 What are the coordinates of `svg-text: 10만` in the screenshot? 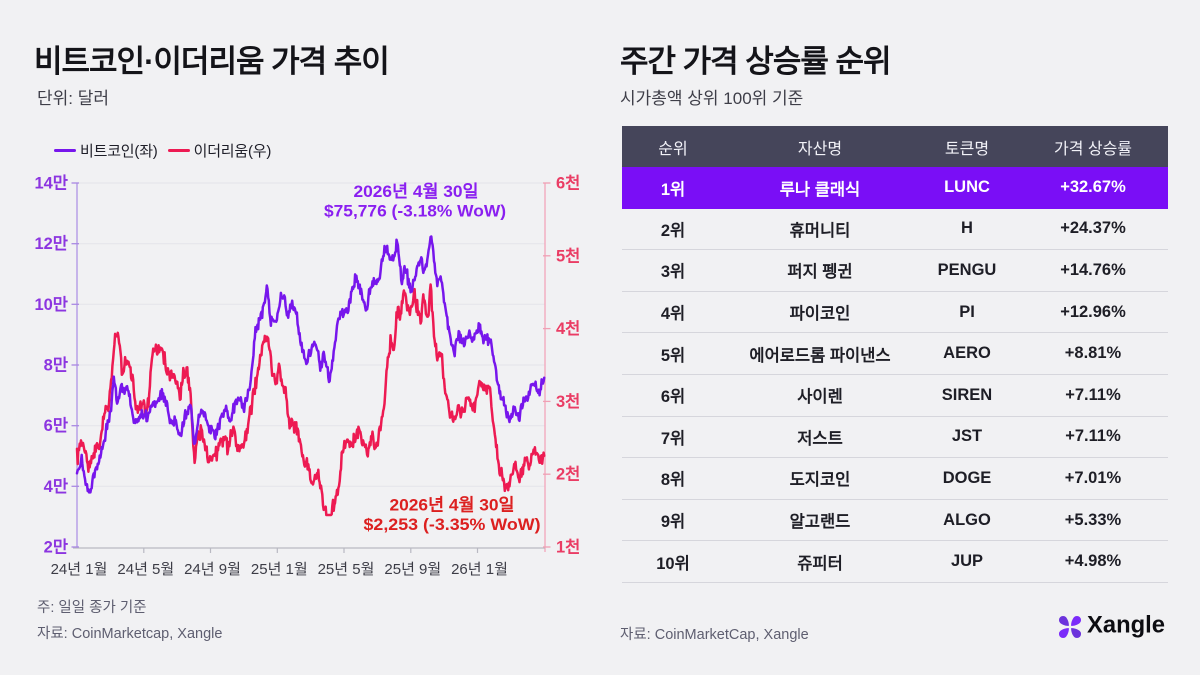 It's located at (51, 304).